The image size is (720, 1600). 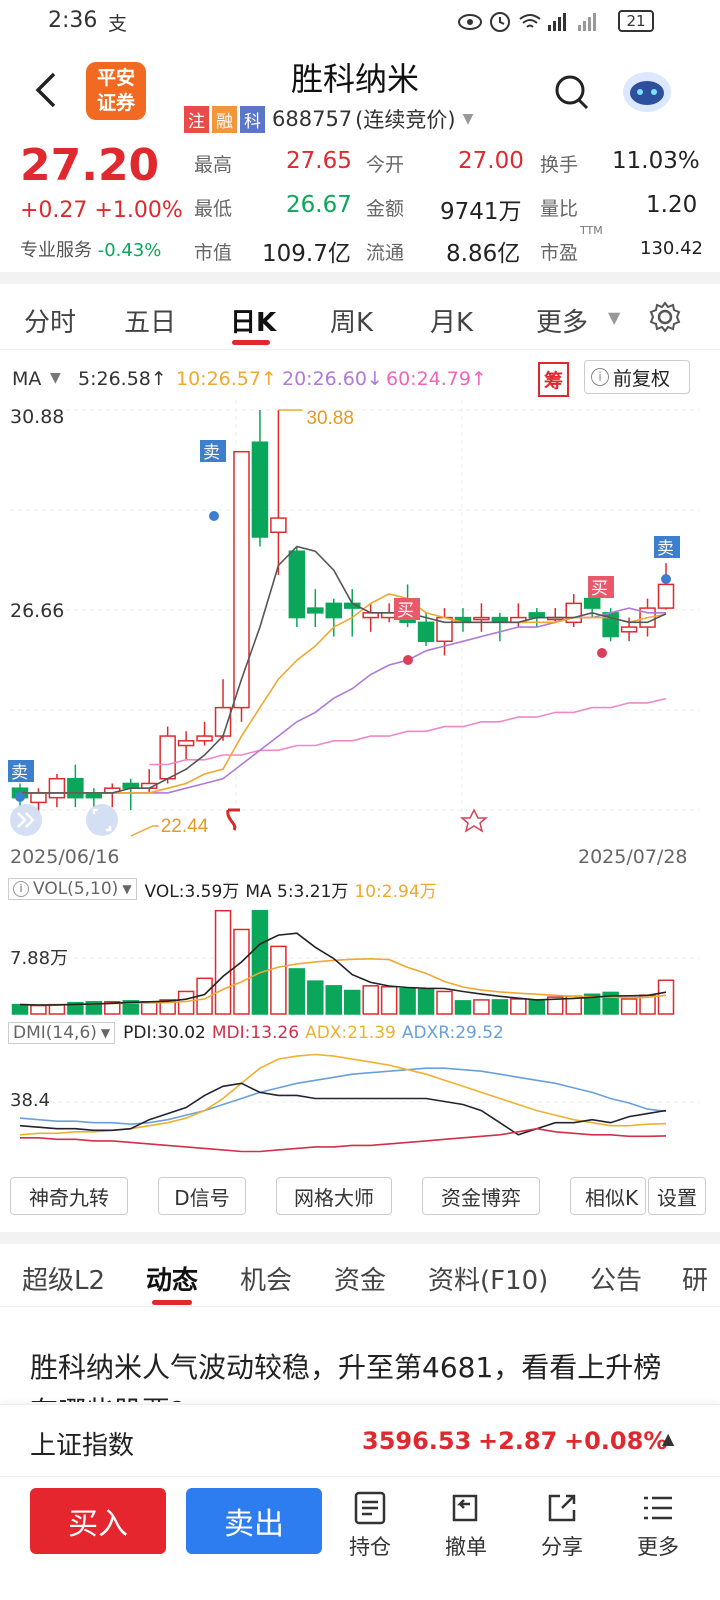 I want to click on broker-logo: 平安 证券, so click(x=116, y=91).